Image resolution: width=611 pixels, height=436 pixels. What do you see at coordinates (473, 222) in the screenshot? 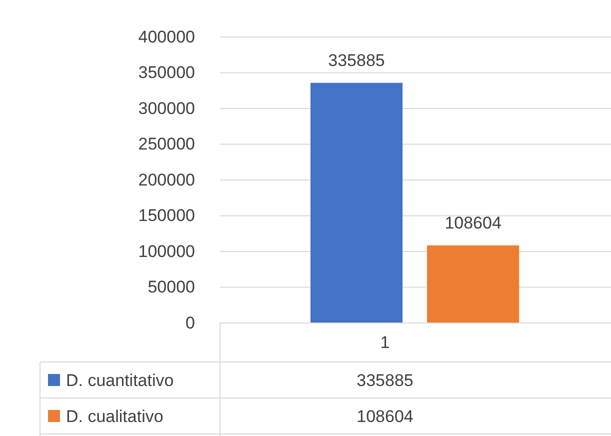
I see `data-label: 108604` at bounding box center [473, 222].